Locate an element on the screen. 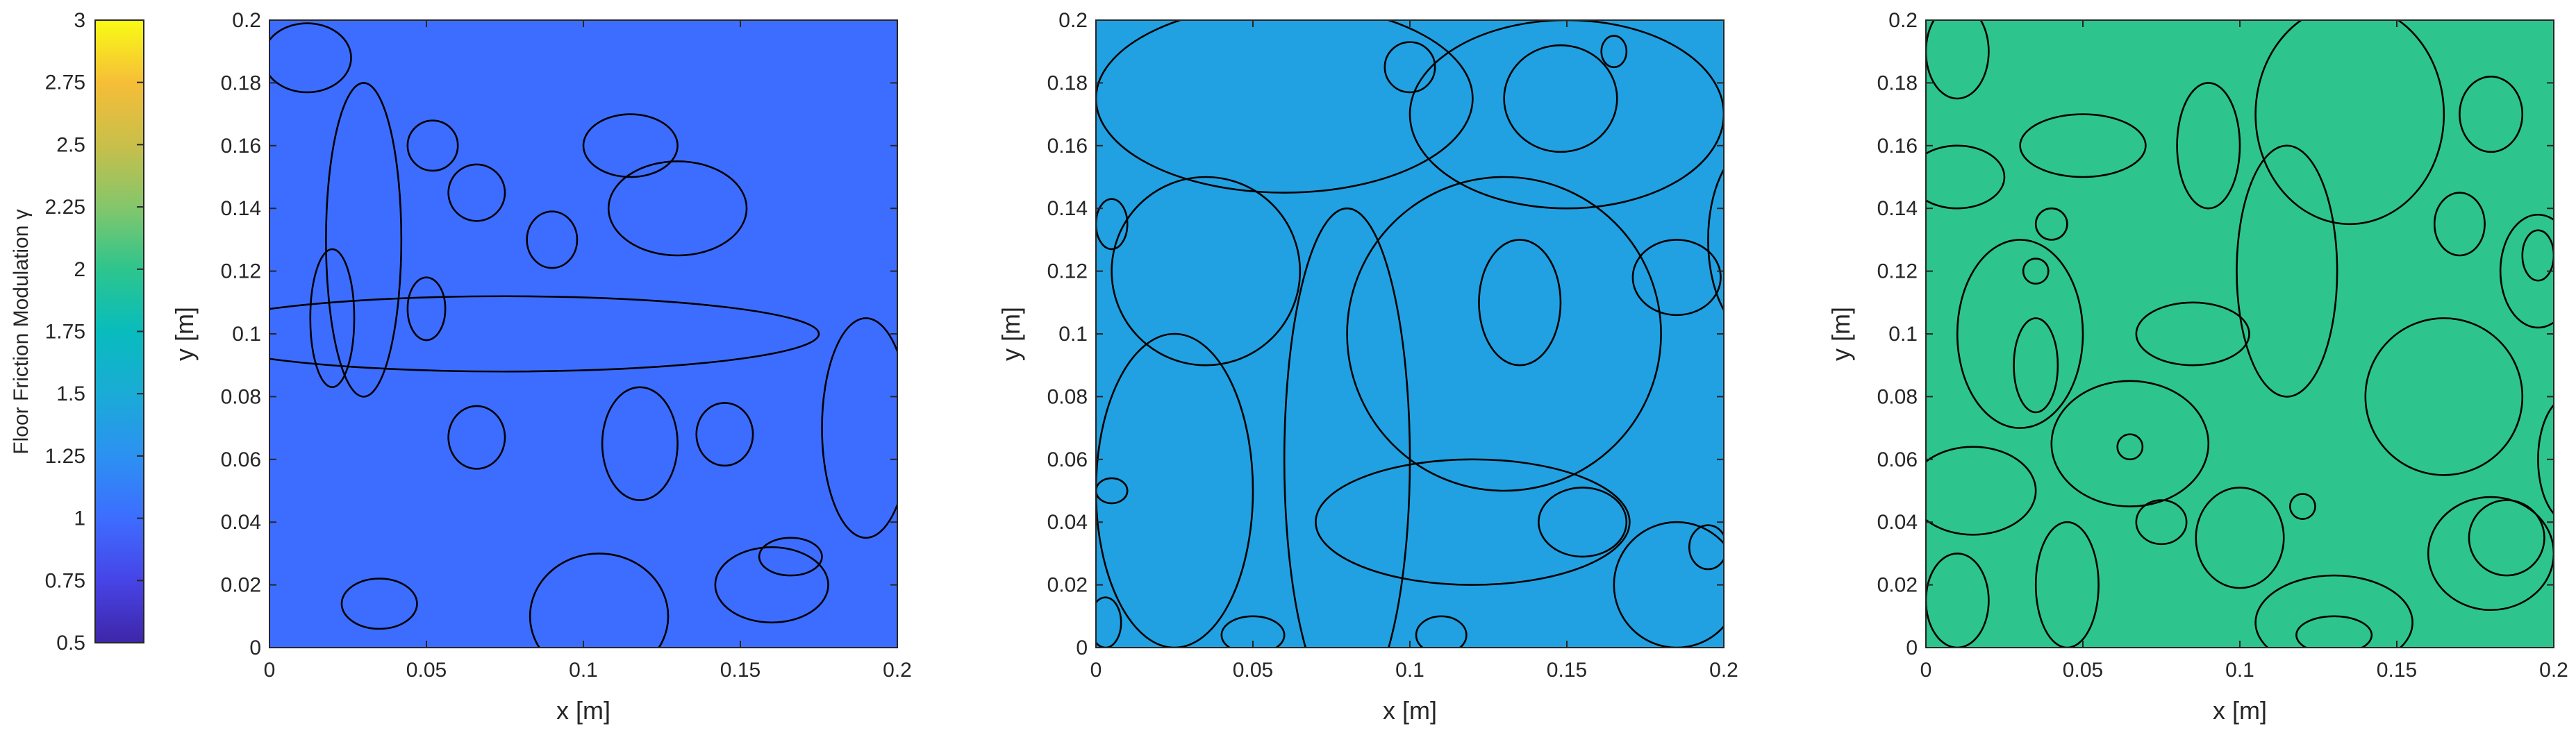  x-tick-label: 0.1 is located at coordinates (2239, 670).